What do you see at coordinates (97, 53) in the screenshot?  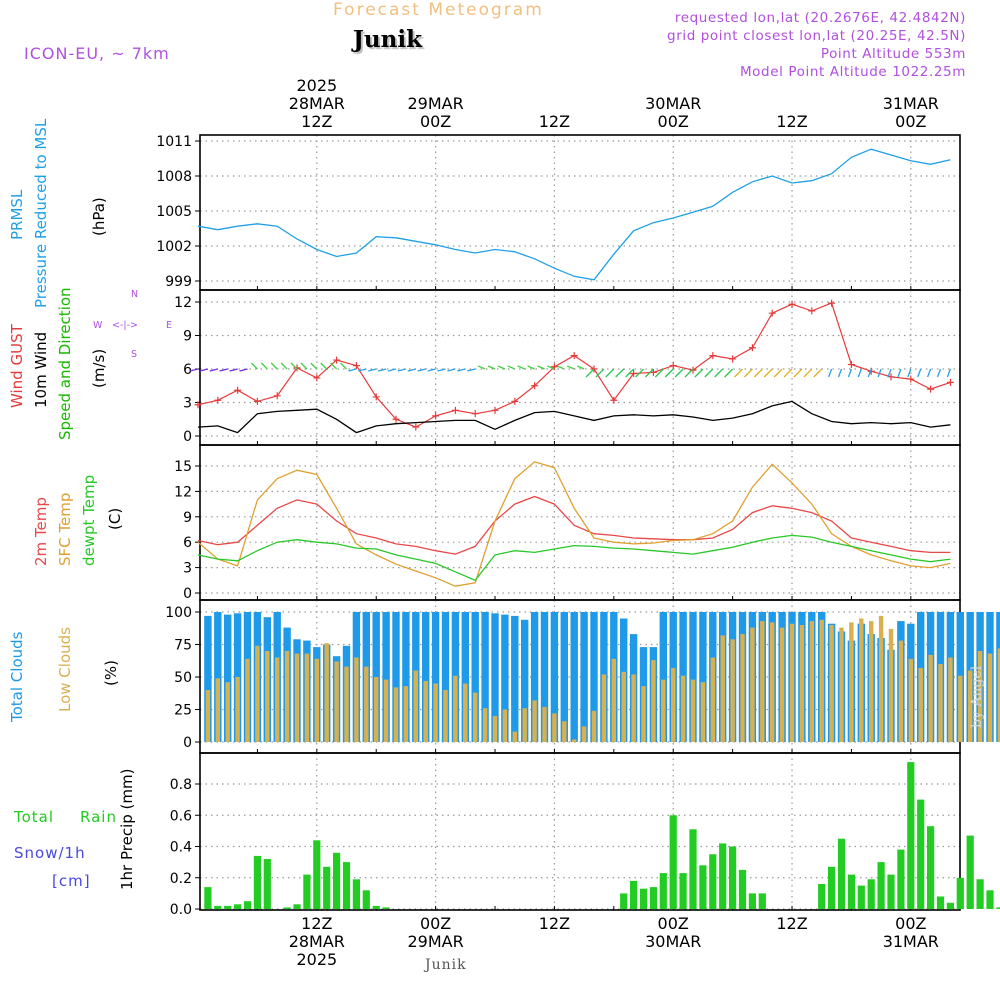 I see `model-label: ICON-EU, ~ 7km` at bounding box center [97, 53].